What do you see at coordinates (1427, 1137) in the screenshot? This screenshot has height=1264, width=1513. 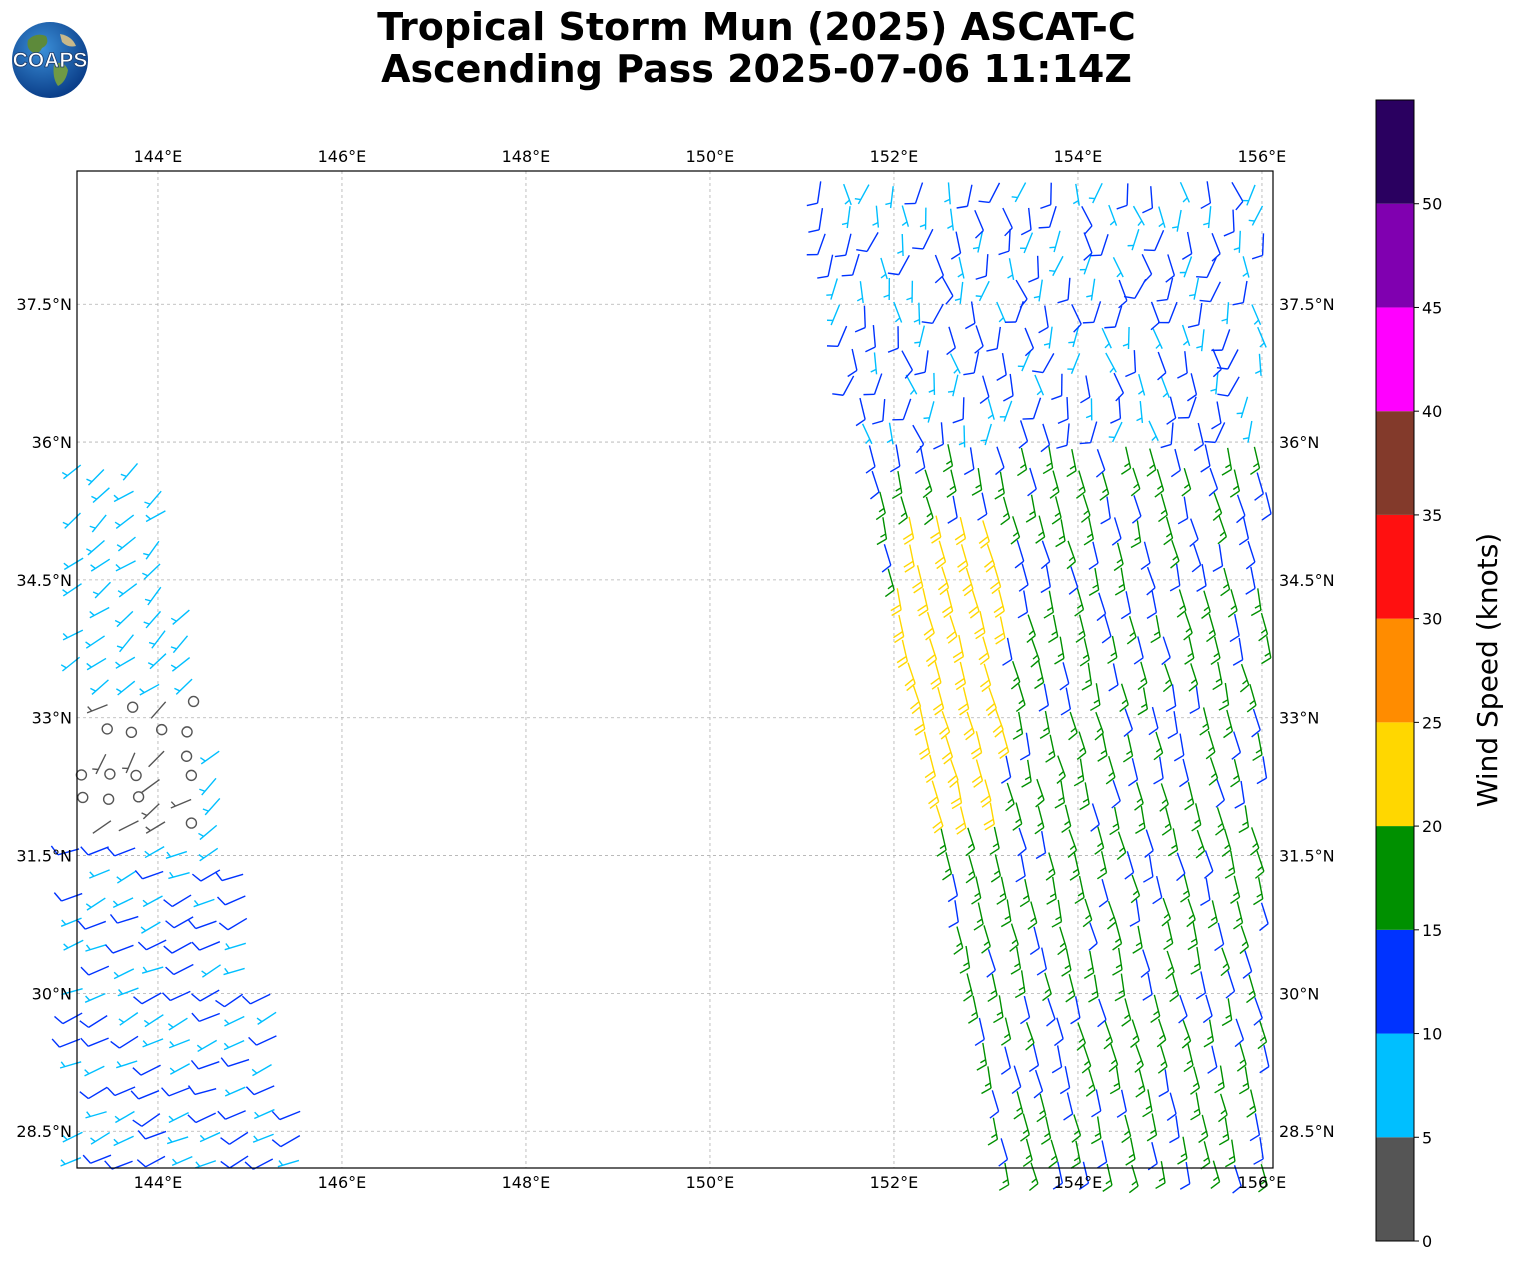 I see `colorbar-tick: 5` at bounding box center [1427, 1137].